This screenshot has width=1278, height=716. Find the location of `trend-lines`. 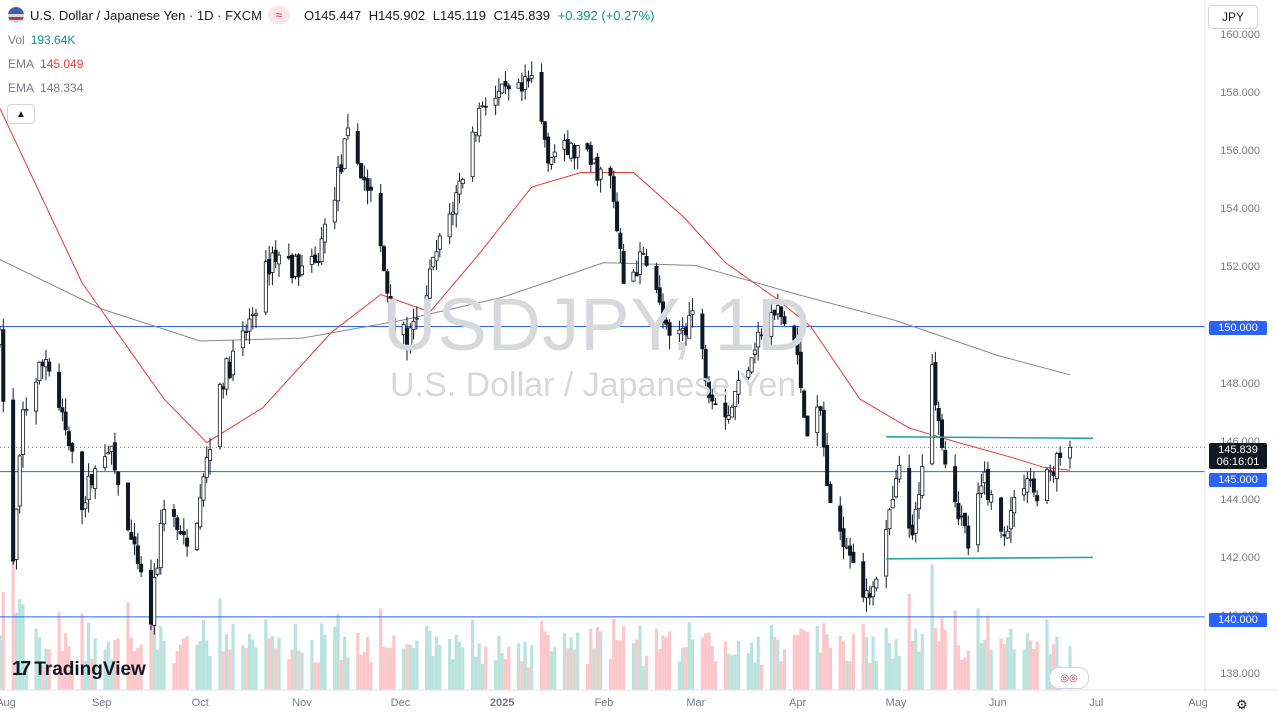

trend-lines is located at coordinates (989, 498).